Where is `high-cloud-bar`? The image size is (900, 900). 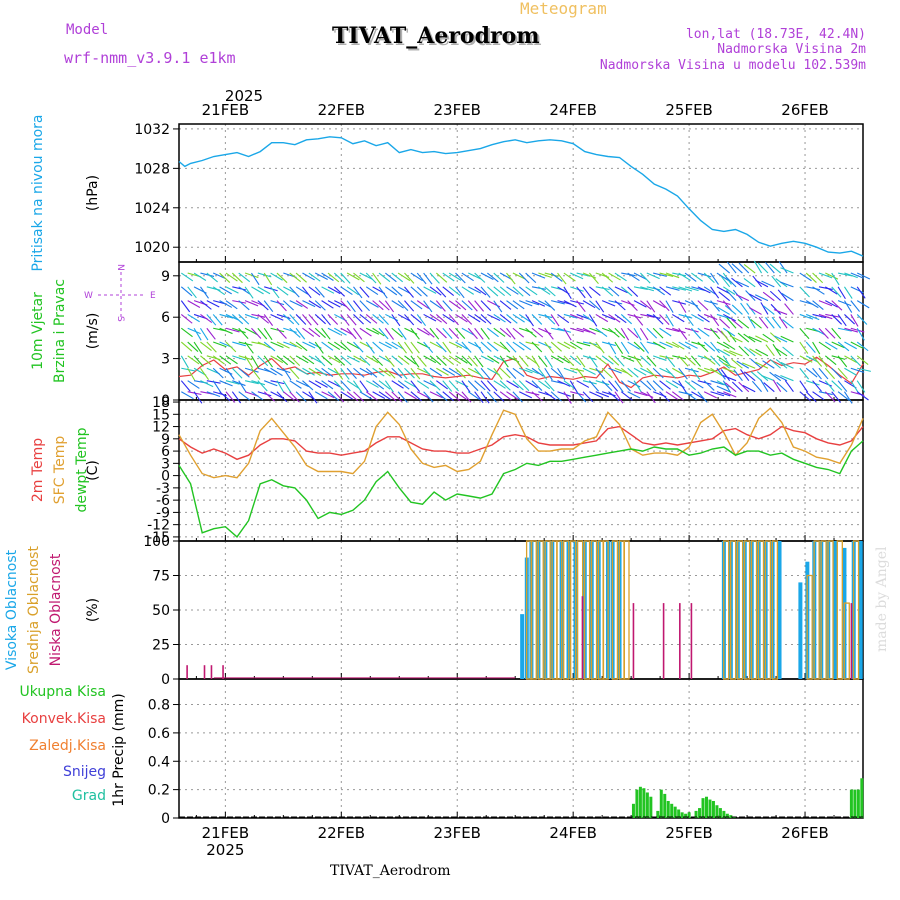
high-cloud-bar is located at coordinates (835, 610).